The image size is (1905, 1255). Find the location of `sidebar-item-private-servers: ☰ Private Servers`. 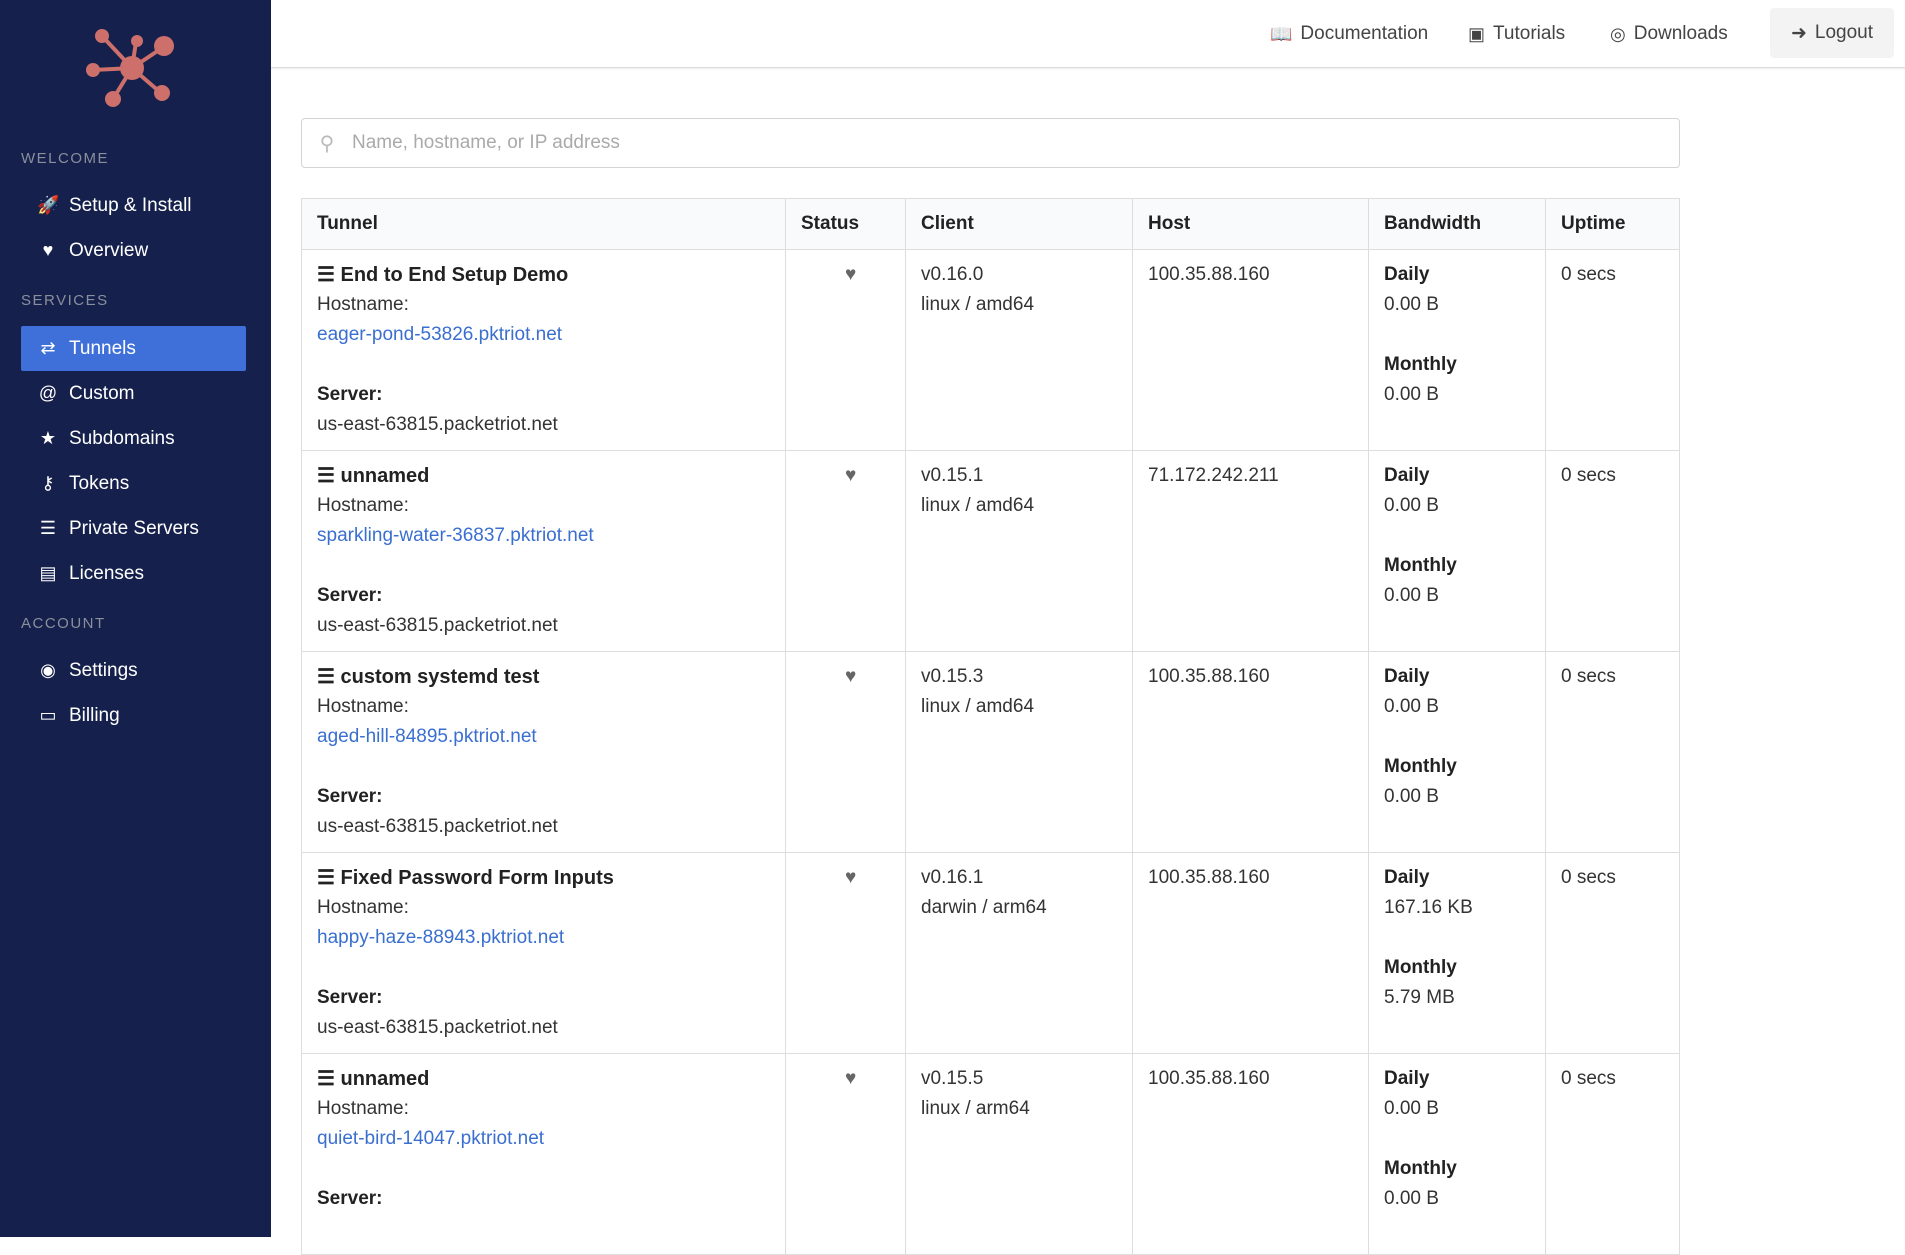

sidebar-item-private-servers: ☰ Private Servers is located at coordinates (133, 528).